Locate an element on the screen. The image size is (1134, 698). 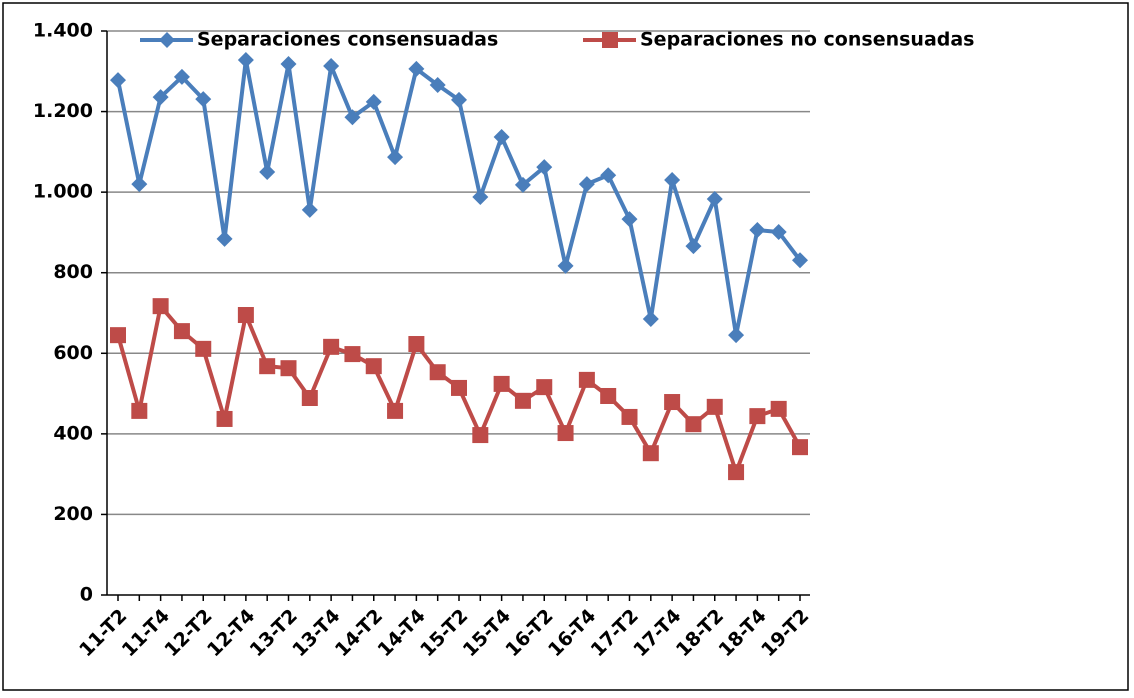
x-tick-label: 11-T2 is located at coordinates (103, 633).